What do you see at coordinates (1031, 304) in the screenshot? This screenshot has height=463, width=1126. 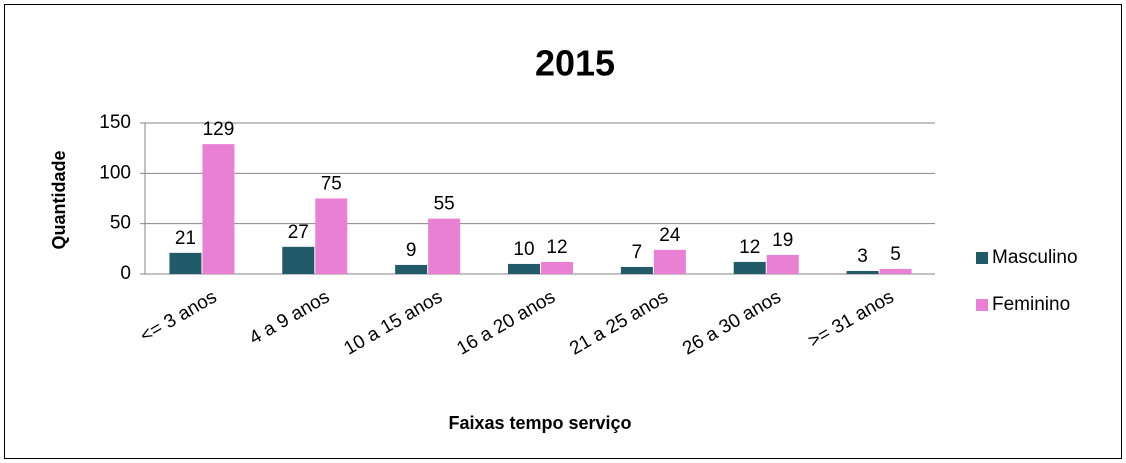 I see `legend-label: Feminino` at bounding box center [1031, 304].